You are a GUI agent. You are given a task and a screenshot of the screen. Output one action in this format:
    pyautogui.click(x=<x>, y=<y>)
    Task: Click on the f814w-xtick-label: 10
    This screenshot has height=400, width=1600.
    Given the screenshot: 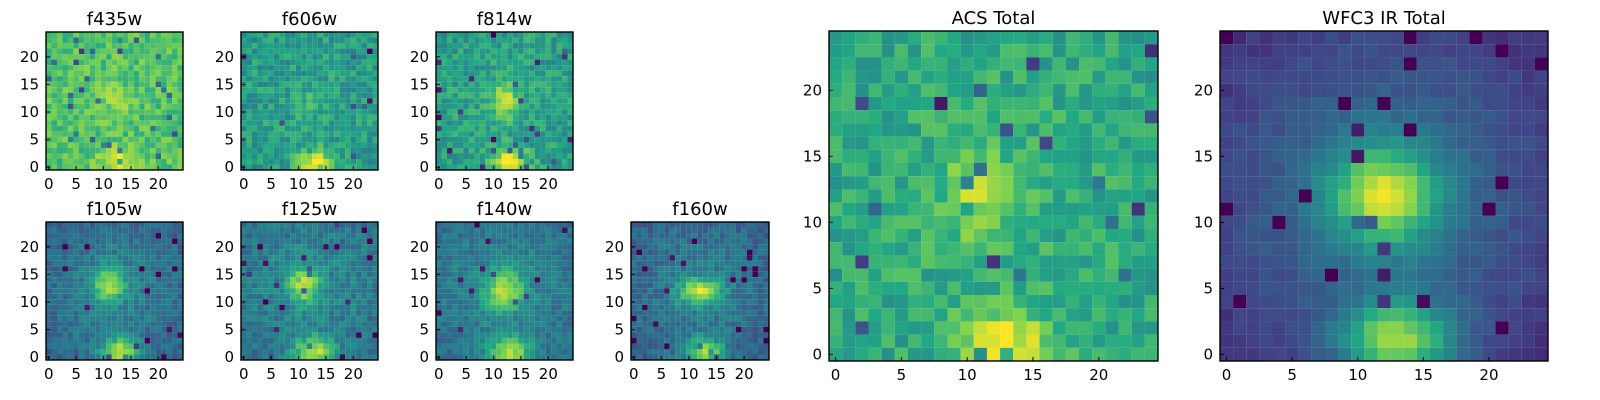 What is the action you would take?
    pyautogui.click(x=493, y=184)
    